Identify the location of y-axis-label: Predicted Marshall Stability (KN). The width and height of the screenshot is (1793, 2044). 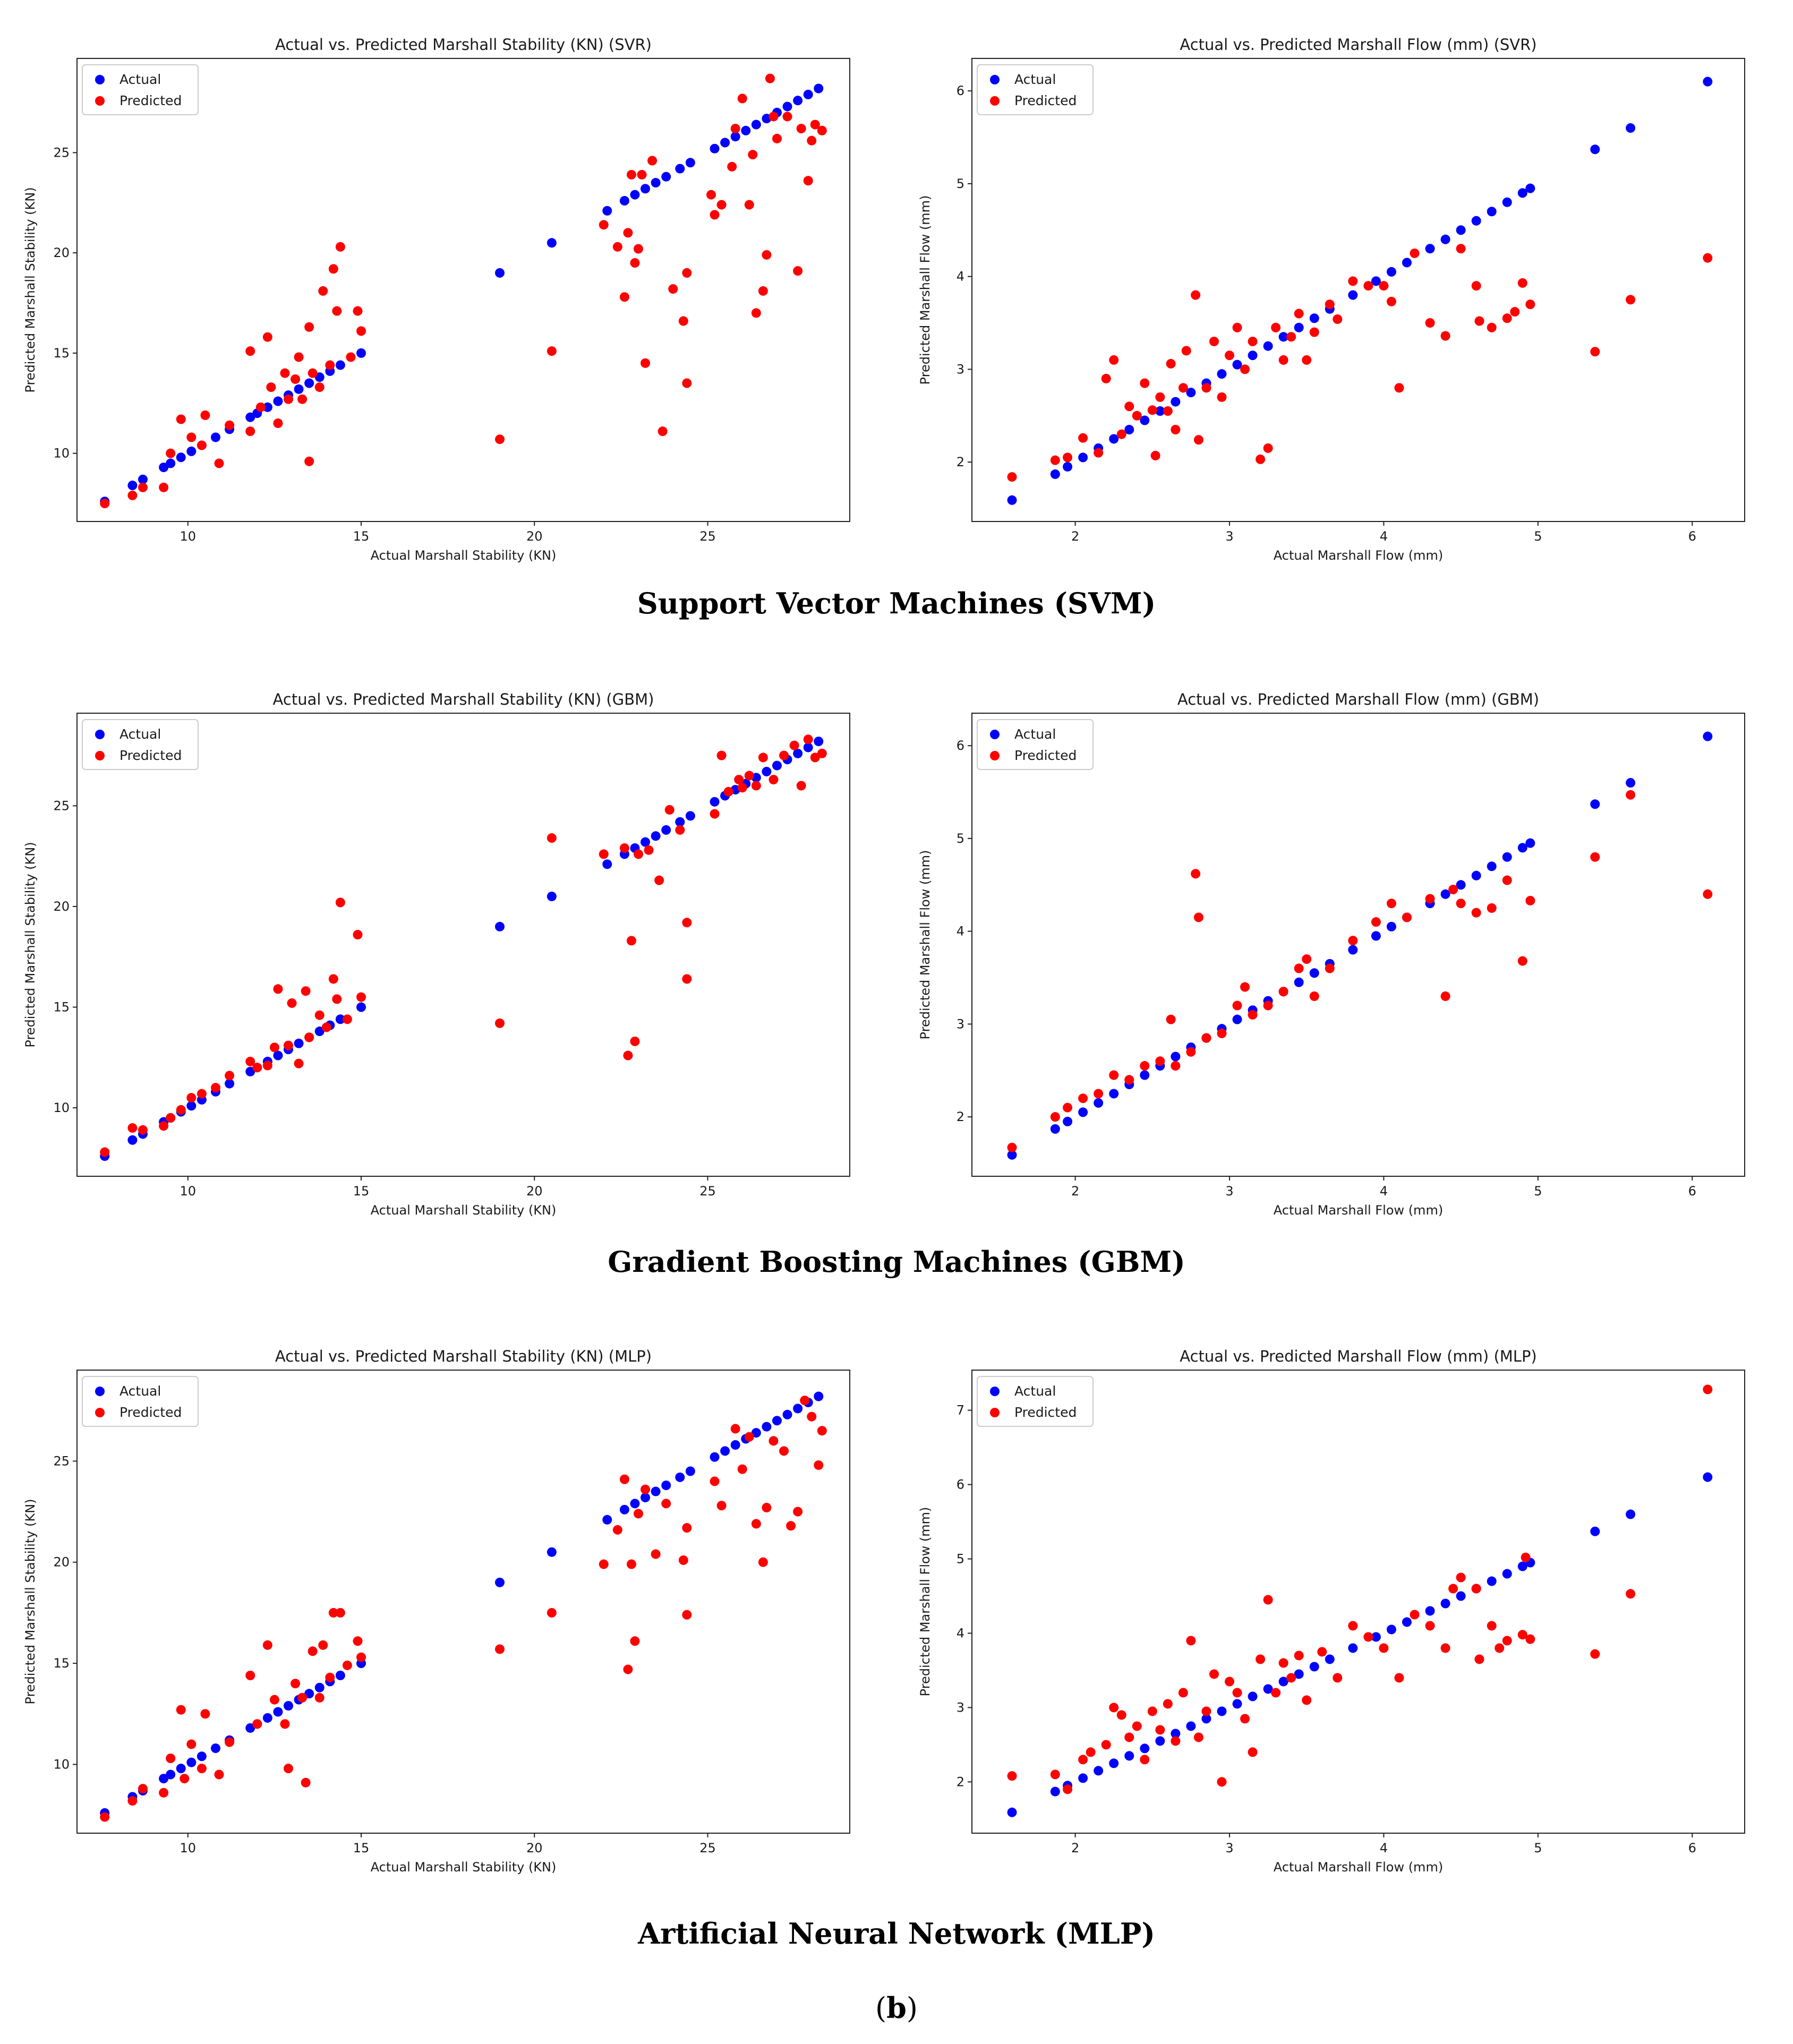
(31, 1602).